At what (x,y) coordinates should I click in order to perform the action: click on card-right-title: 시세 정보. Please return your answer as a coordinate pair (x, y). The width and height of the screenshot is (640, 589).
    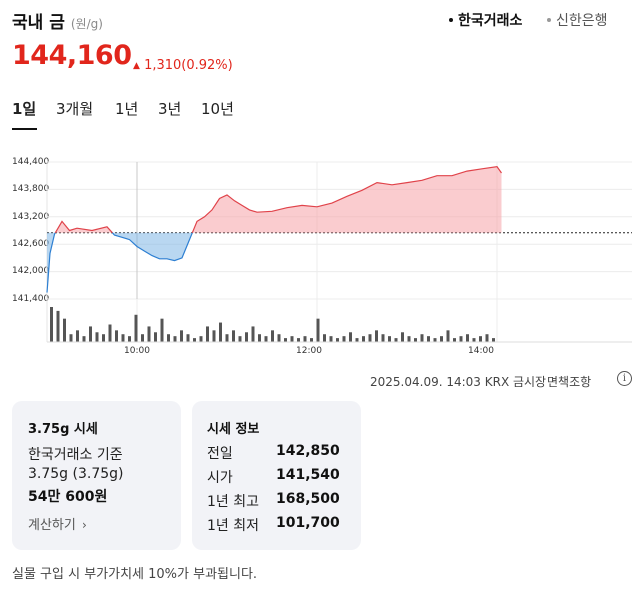
    Looking at the image, I should click on (233, 429).